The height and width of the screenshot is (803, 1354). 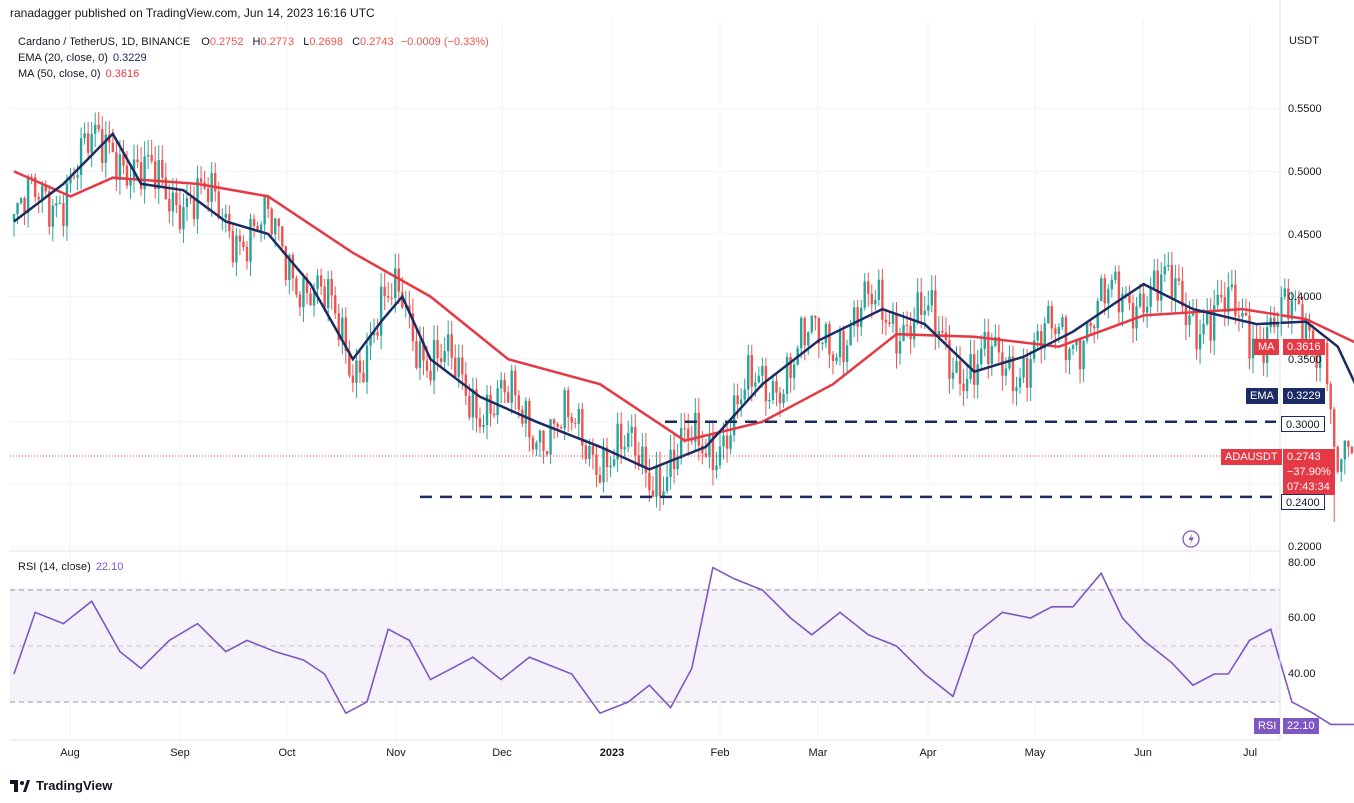 What do you see at coordinates (1302, 674) in the screenshot?
I see `rsi-tick: 40.00` at bounding box center [1302, 674].